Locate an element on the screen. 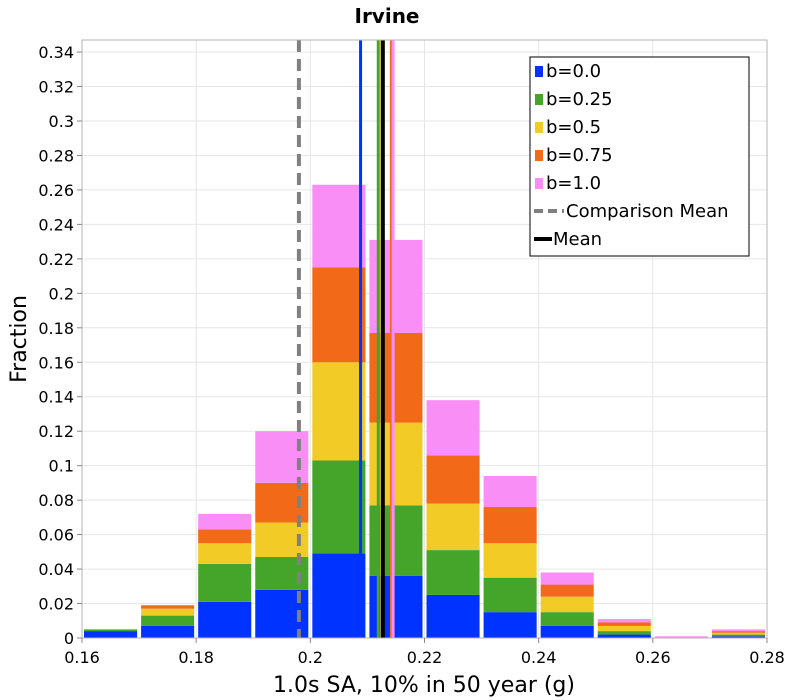 The image size is (800, 700). legend-label: b=0.5 is located at coordinates (573, 127).